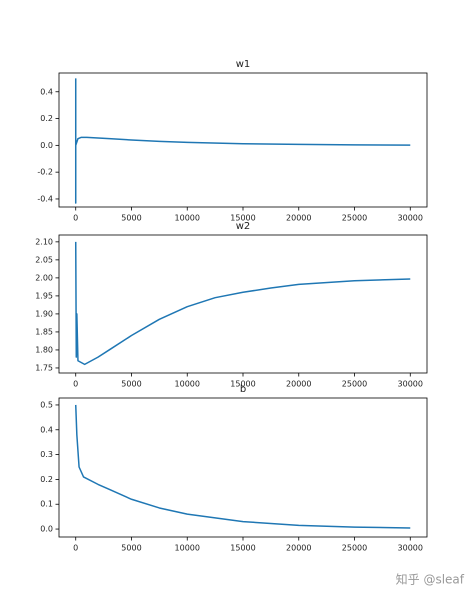 Image resolution: width=474 pixels, height=601 pixels. I want to click on subplot-title: b, so click(243, 389).